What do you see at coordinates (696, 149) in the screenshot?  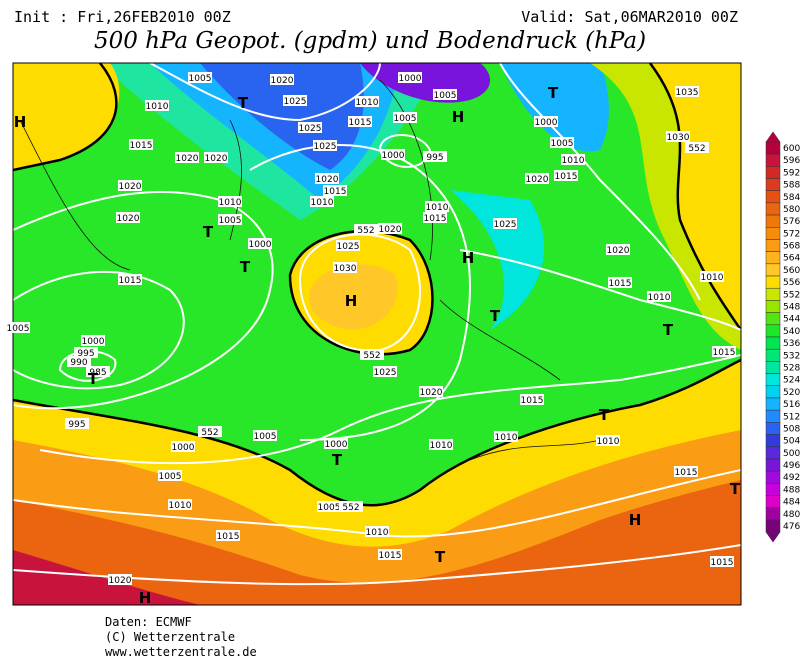 I see `isobar-label: 552` at bounding box center [696, 149].